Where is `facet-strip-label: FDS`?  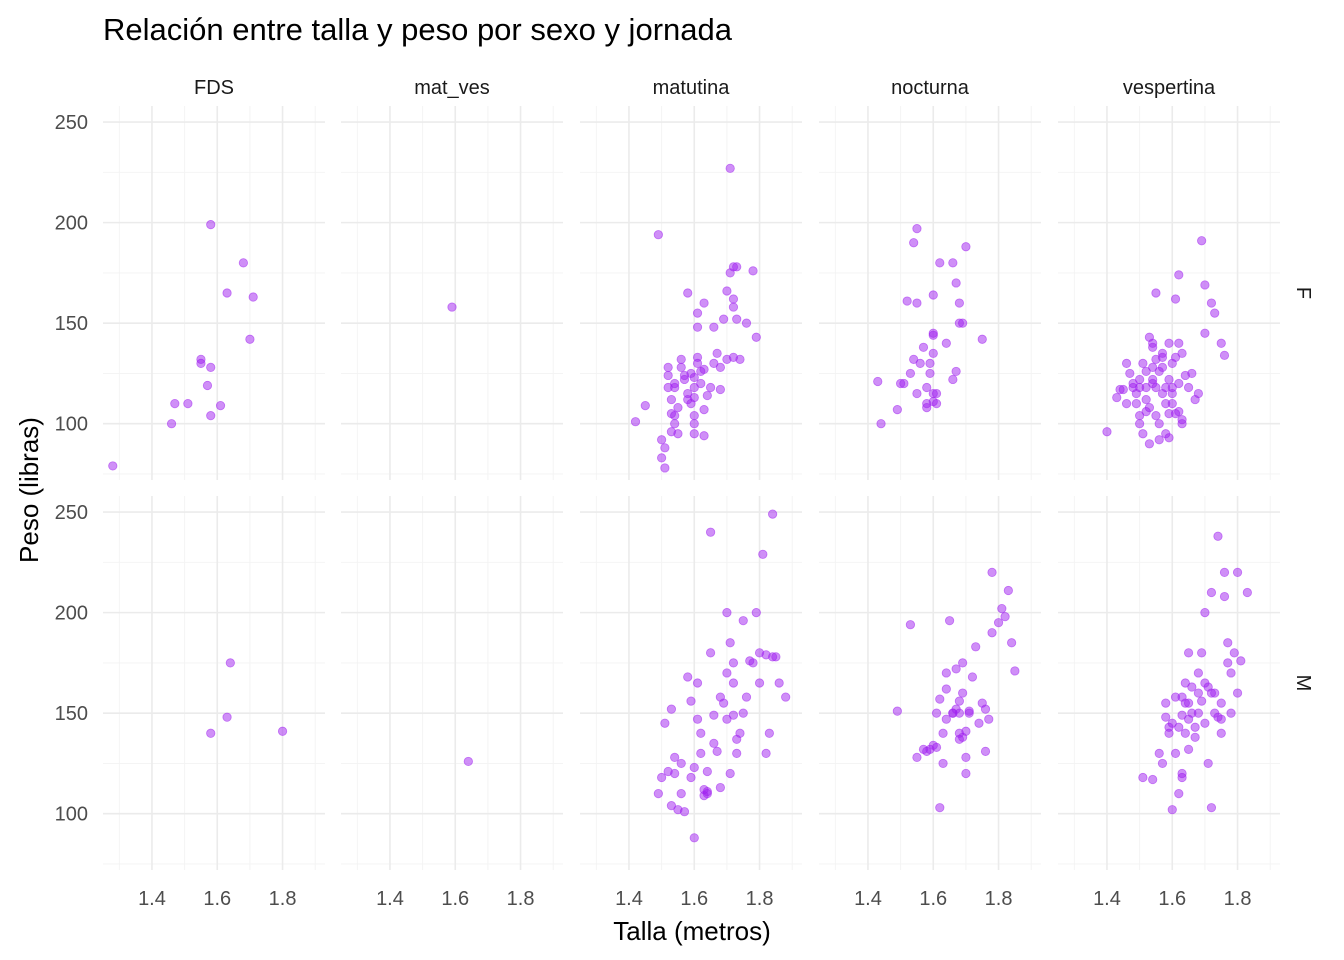 facet-strip-label: FDS is located at coordinates (214, 88).